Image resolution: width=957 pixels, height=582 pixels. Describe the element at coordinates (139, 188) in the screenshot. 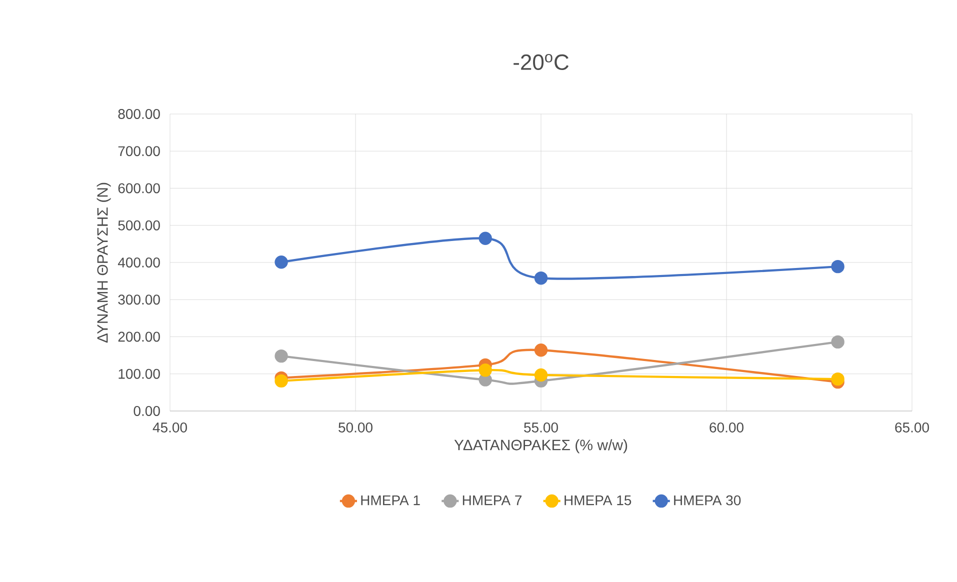

I see `y-tick-label: 600.00` at that location.